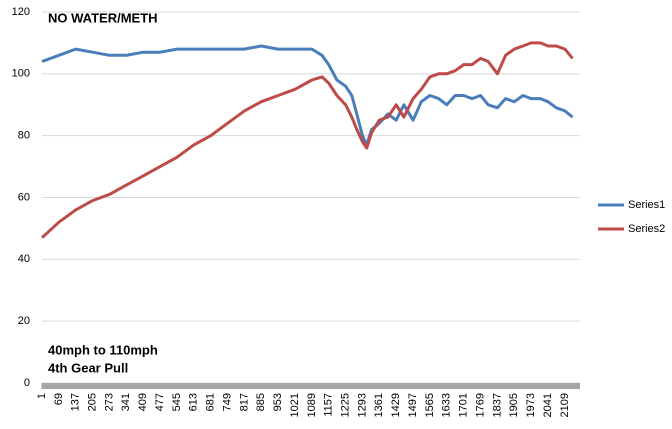  I want to click on y-tick-label: 0, so click(27, 383).